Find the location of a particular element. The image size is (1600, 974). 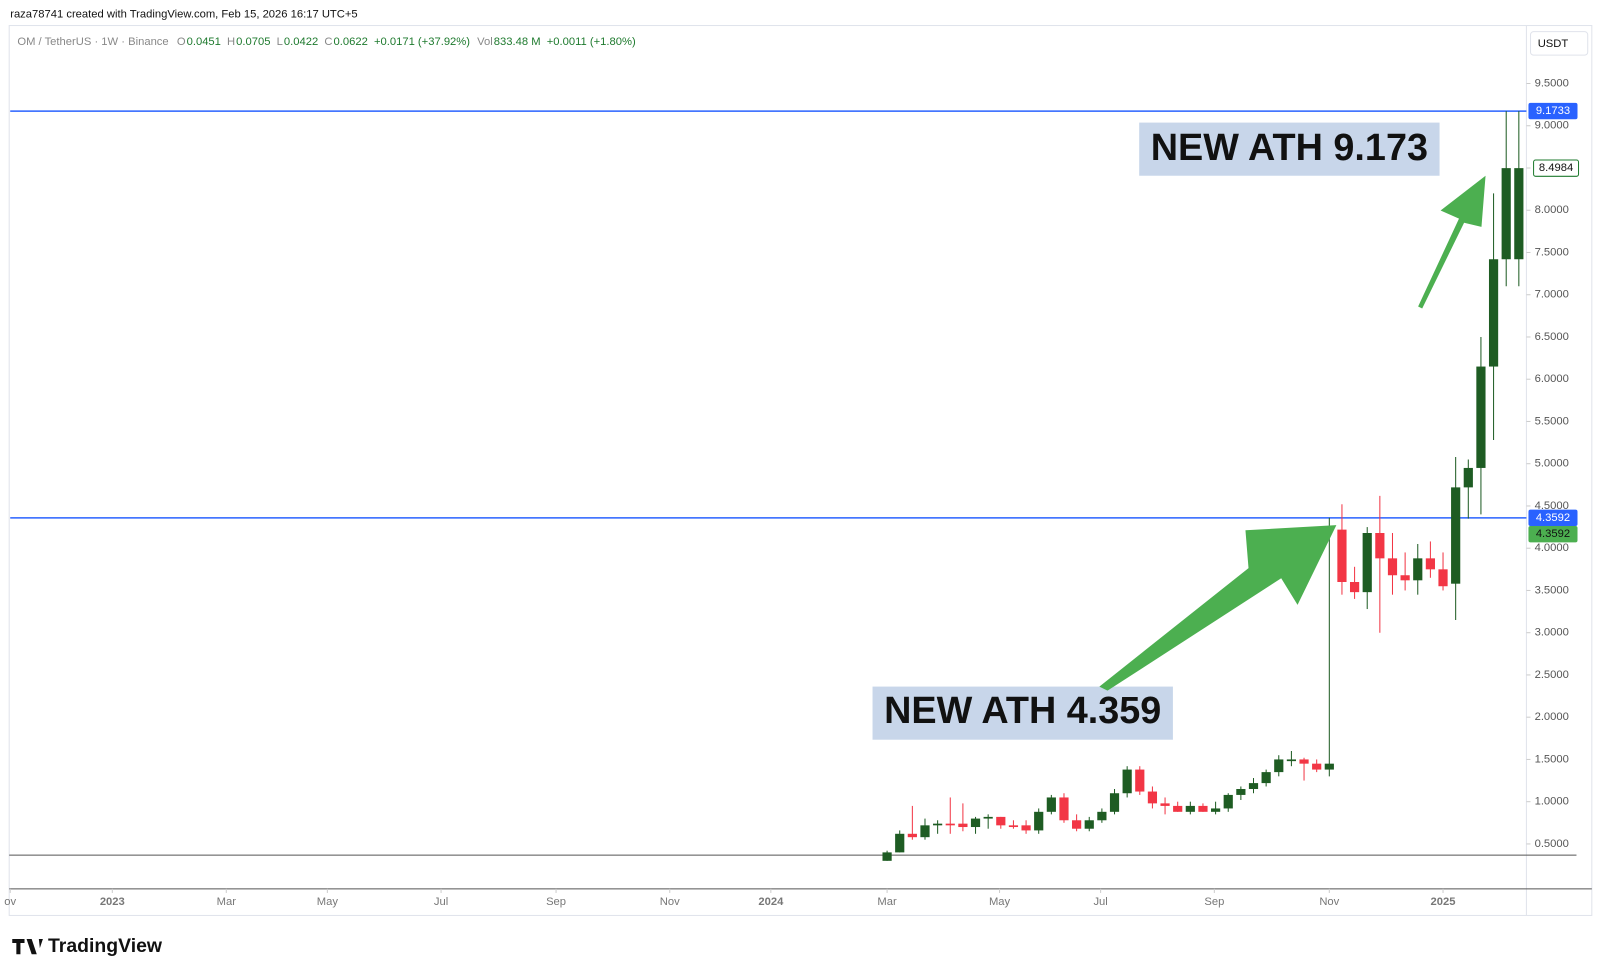

y-tick-label: 4.0000 is located at coordinates (1552, 548).